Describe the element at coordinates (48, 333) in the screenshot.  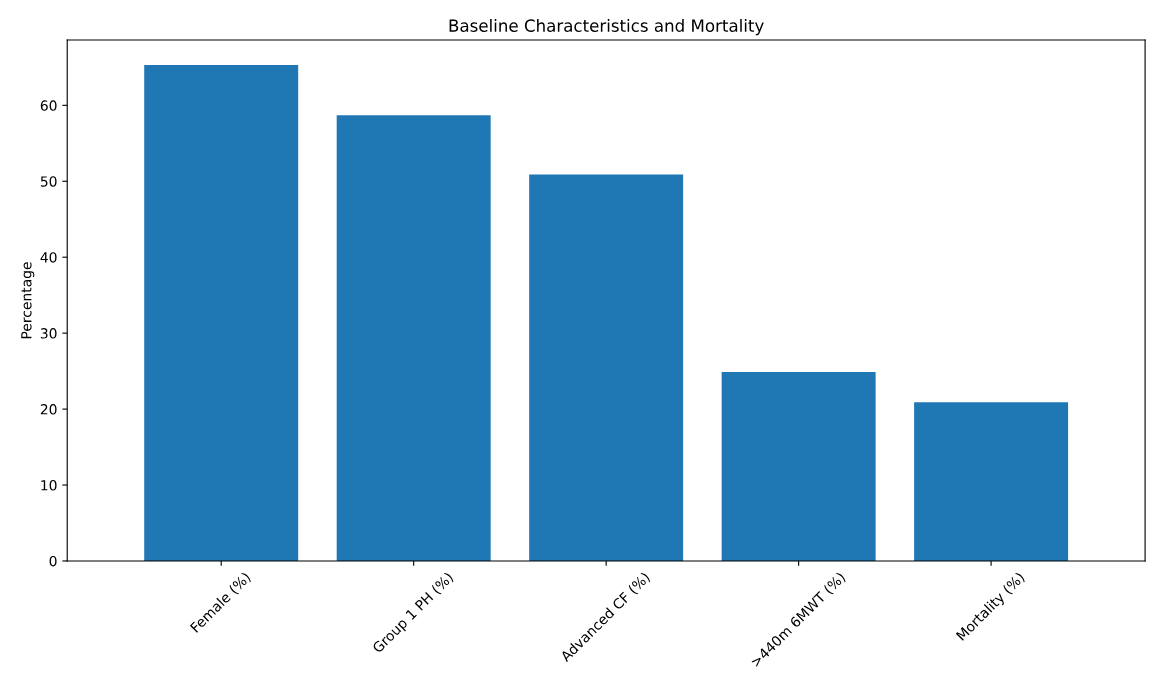
I see `y-tick-label: 30` at that location.